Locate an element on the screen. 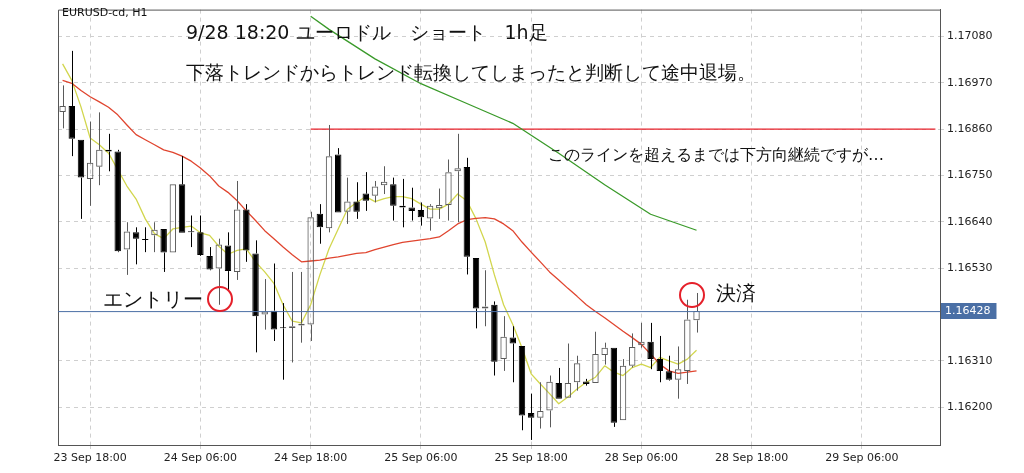 This screenshot has height=473, width=1024. x-tick-label: 28 Sep 06:00 is located at coordinates (641, 458).